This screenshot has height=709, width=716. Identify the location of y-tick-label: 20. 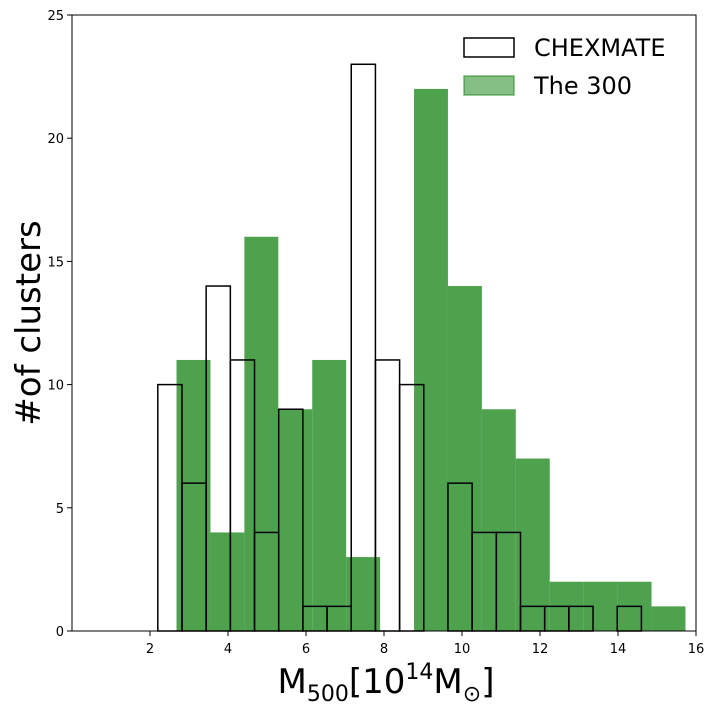
(55, 139).